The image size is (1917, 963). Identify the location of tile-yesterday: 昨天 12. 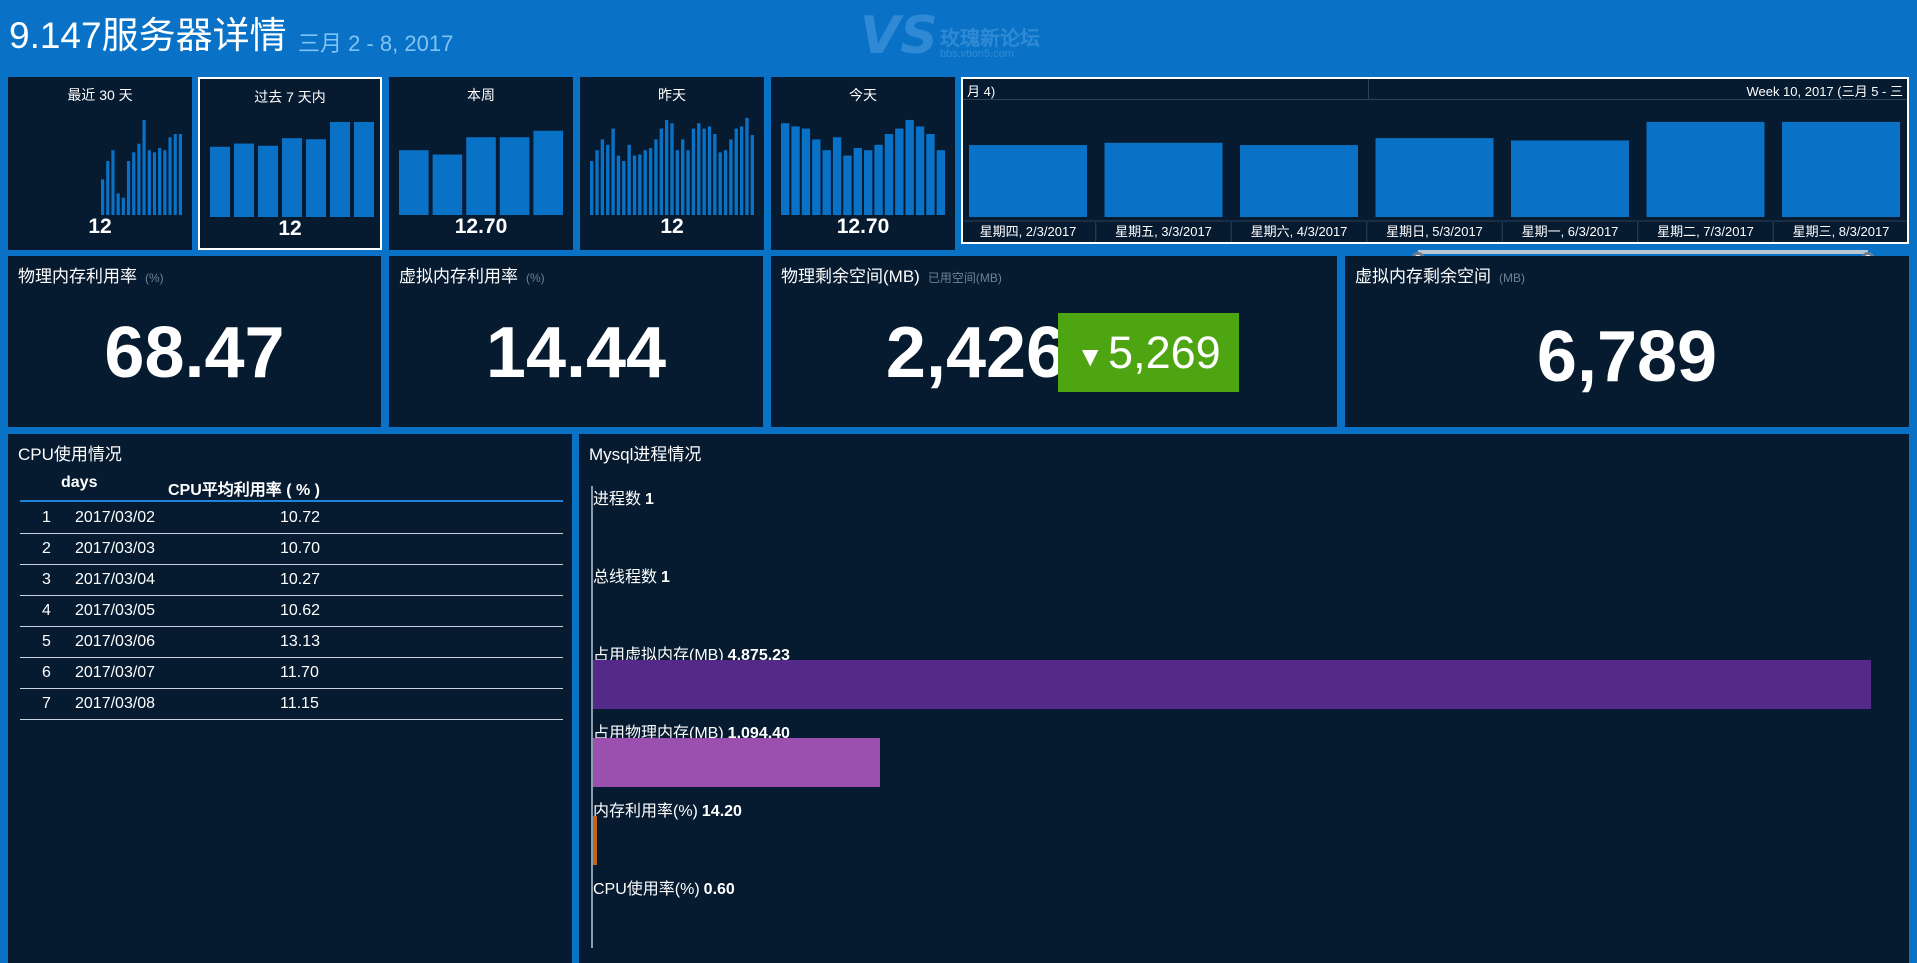
(672, 163).